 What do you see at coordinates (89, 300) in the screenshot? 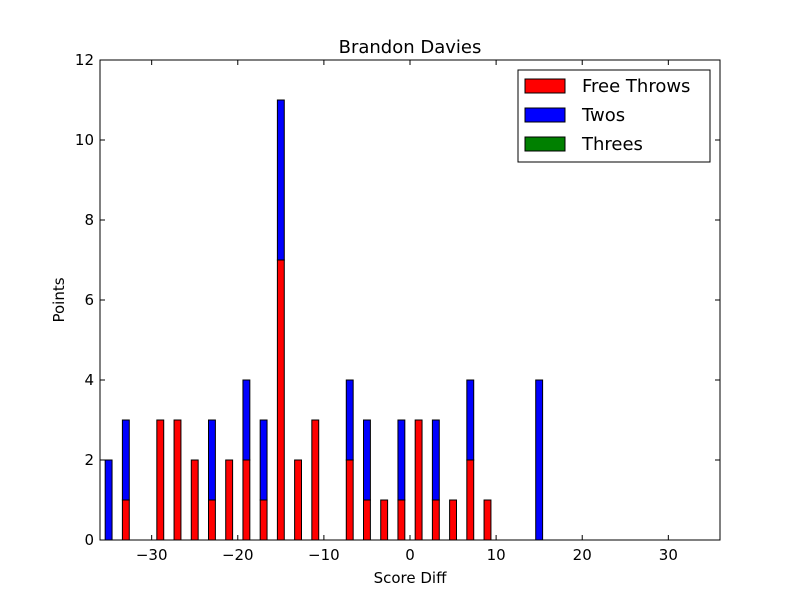
I see `y-tick-label: 6` at bounding box center [89, 300].